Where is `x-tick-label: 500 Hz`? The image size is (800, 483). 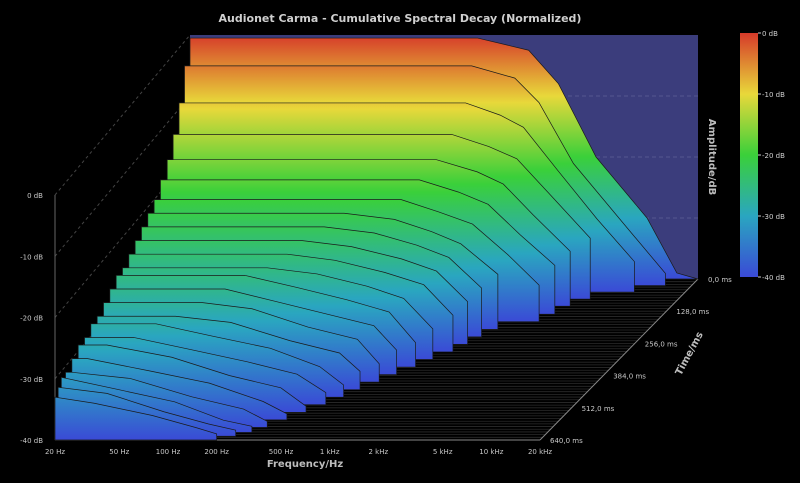 x-tick-label: 500 Hz is located at coordinates (281, 452).